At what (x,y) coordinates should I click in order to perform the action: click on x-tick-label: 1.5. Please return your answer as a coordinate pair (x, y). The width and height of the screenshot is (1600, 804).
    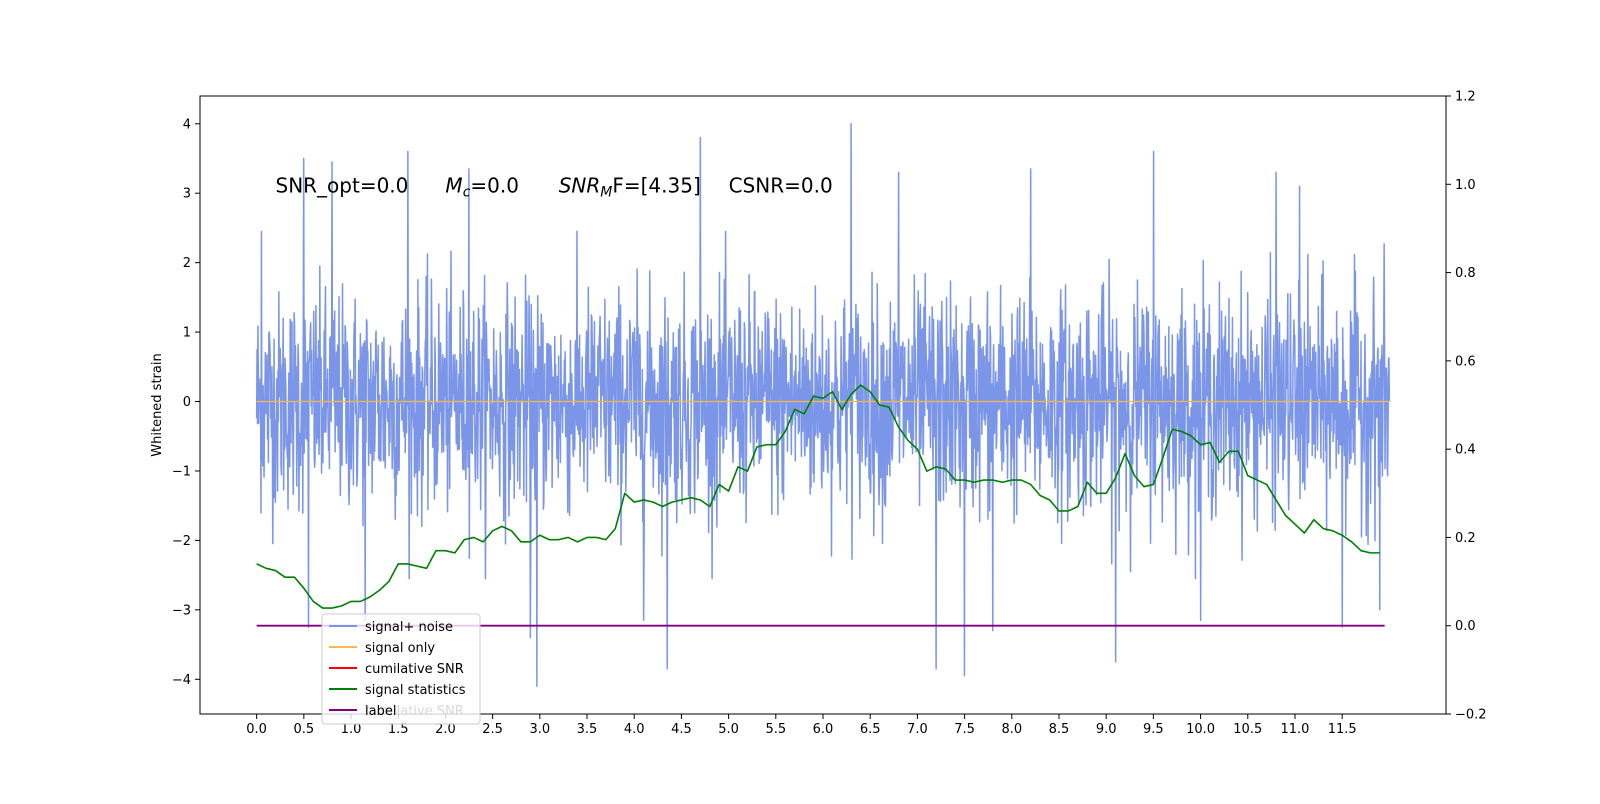
    Looking at the image, I should click on (398, 729).